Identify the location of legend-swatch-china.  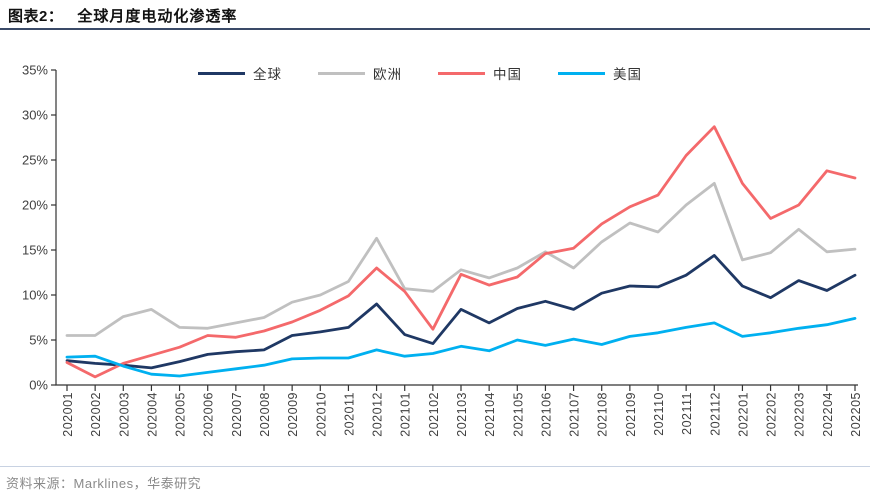
(461, 73).